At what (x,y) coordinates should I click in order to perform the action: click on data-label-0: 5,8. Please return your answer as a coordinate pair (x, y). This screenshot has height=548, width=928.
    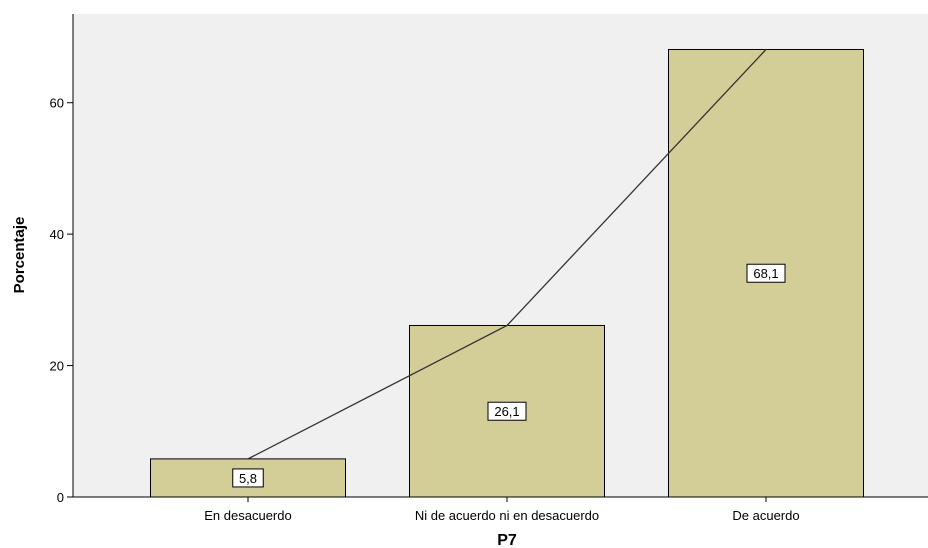
    Looking at the image, I should click on (248, 478).